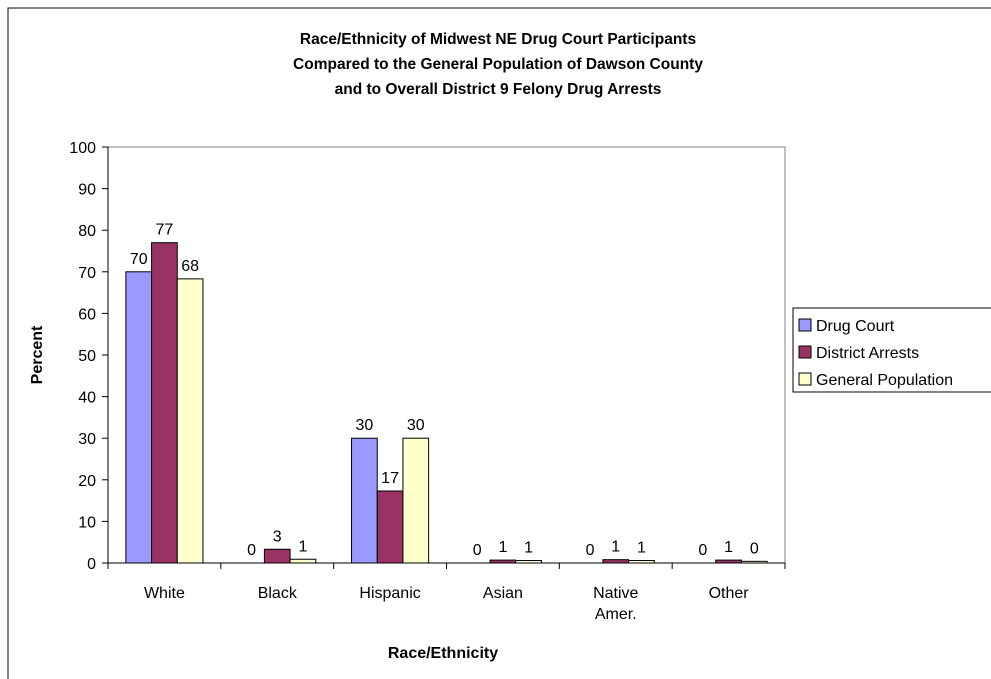 The width and height of the screenshot is (991, 679). Describe the element at coordinates (87, 481) in the screenshot. I see `y-tick-label: 20` at that location.